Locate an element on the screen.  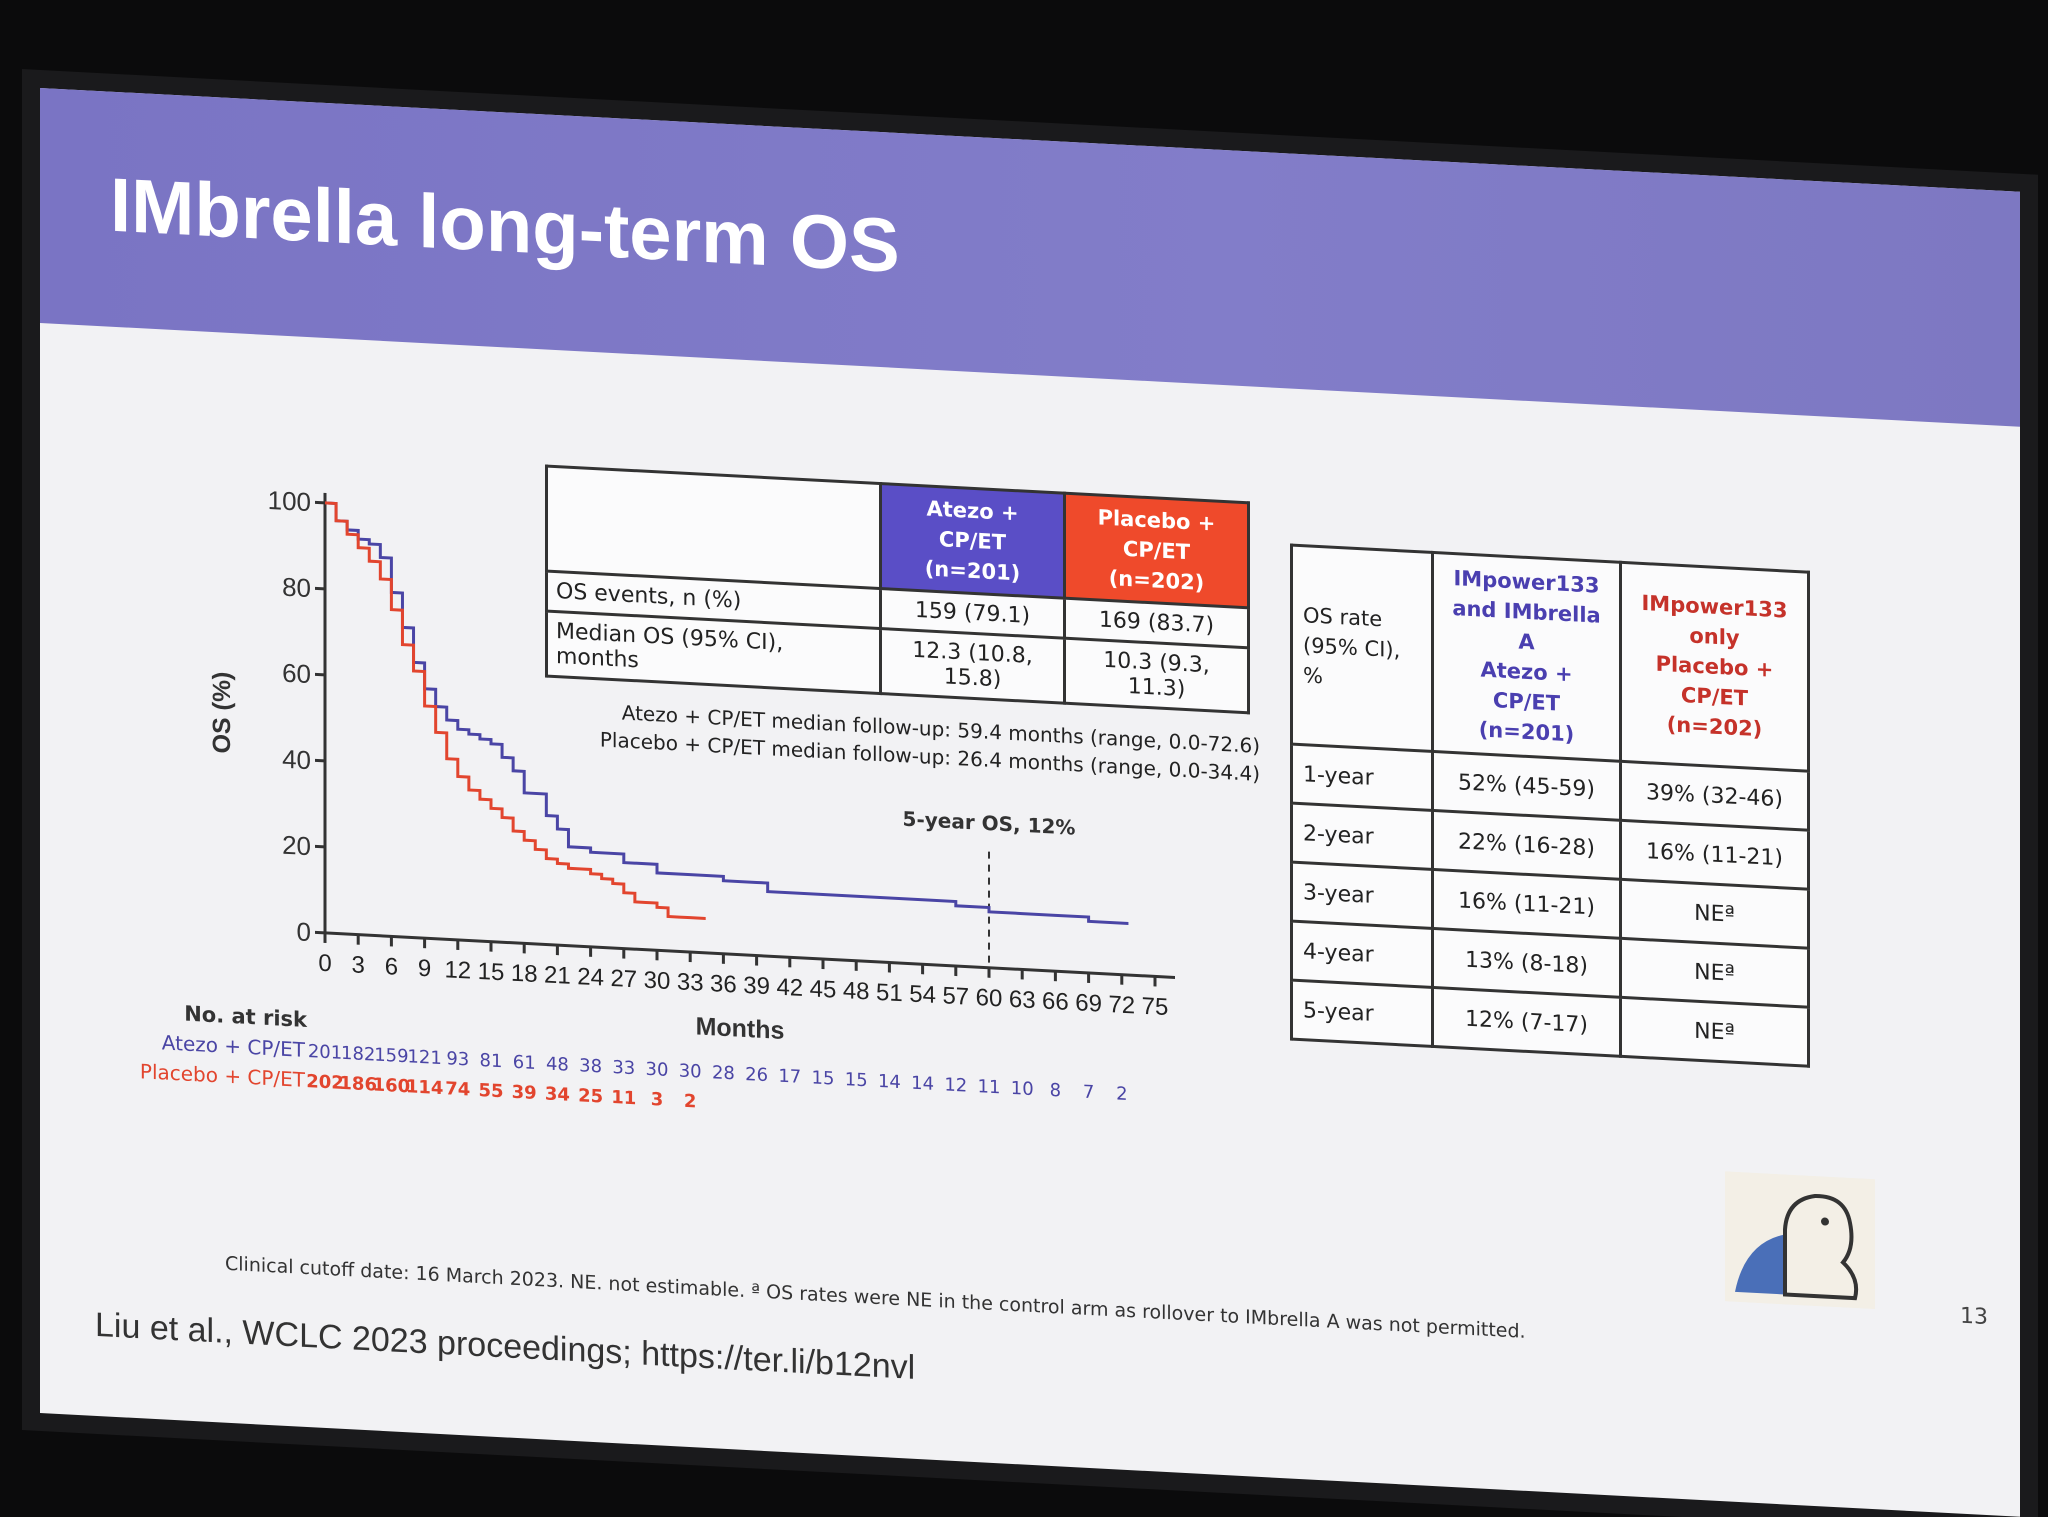
at-risk-atezo-value: 12 is located at coordinates (955, 1085).